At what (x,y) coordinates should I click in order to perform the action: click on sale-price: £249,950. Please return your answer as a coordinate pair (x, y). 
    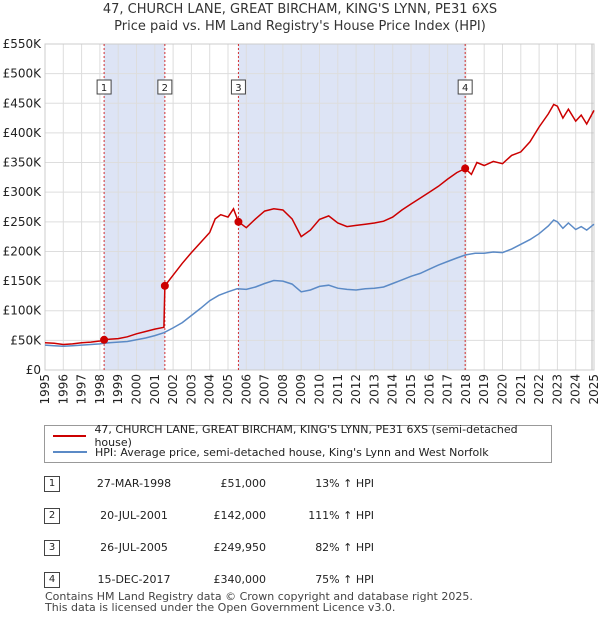
    Looking at the image, I should click on (240, 547).